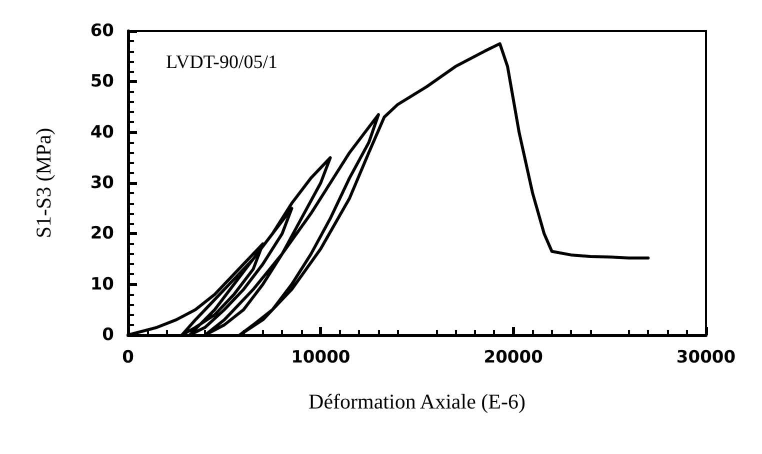 This screenshot has height=454, width=762. Describe the element at coordinates (102, 183) in the screenshot. I see `y-tick-label: 30` at that location.